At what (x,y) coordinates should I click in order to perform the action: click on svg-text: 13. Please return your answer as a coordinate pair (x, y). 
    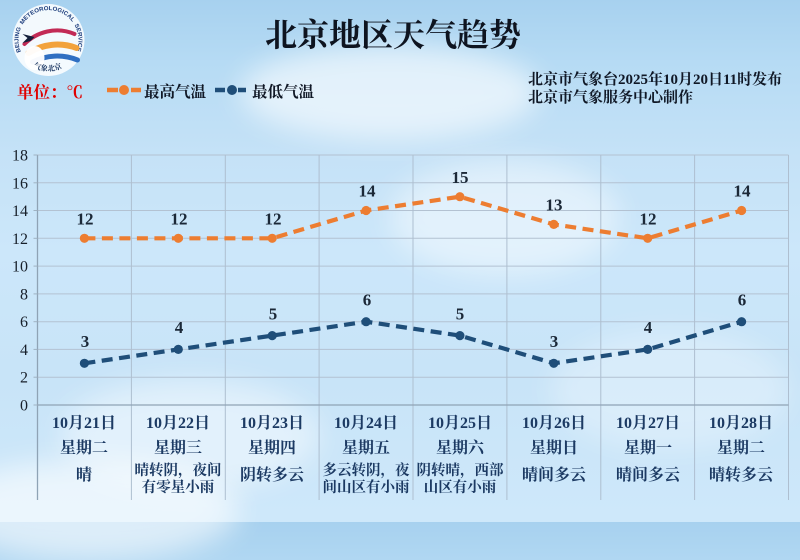
    Looking at the image, I should click on (554, 205).